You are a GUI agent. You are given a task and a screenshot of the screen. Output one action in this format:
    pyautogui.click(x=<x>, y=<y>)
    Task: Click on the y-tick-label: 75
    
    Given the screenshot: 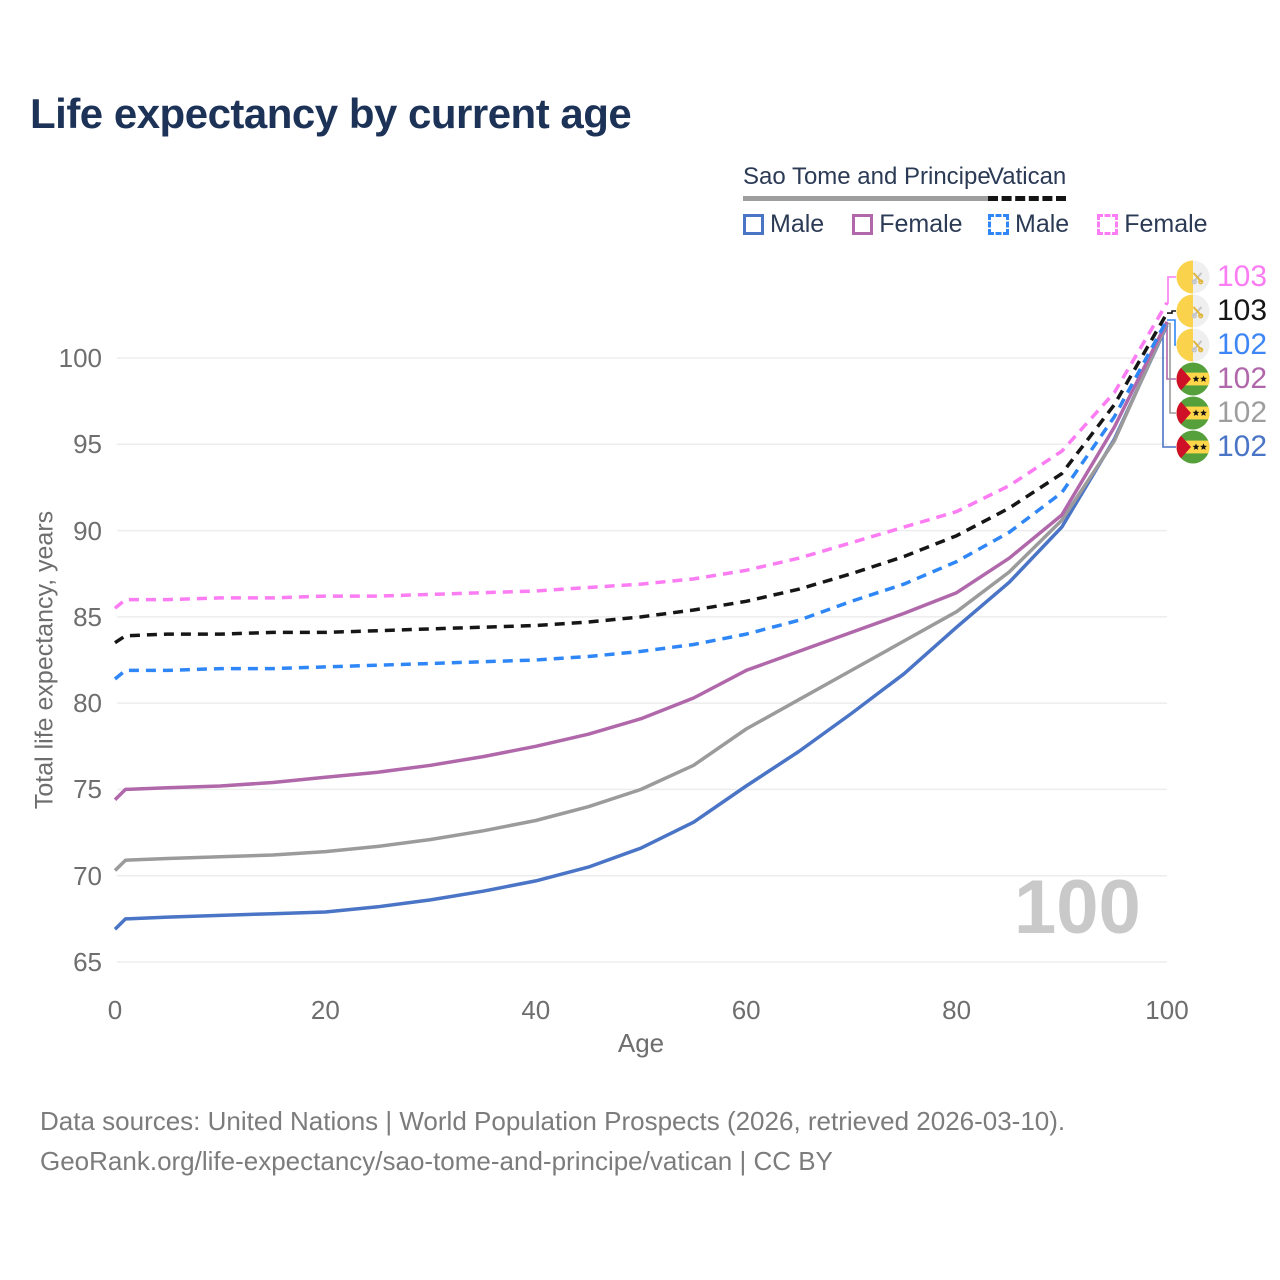 What is the action you would take?
    pyautogui.click(x=87, y=789)
    